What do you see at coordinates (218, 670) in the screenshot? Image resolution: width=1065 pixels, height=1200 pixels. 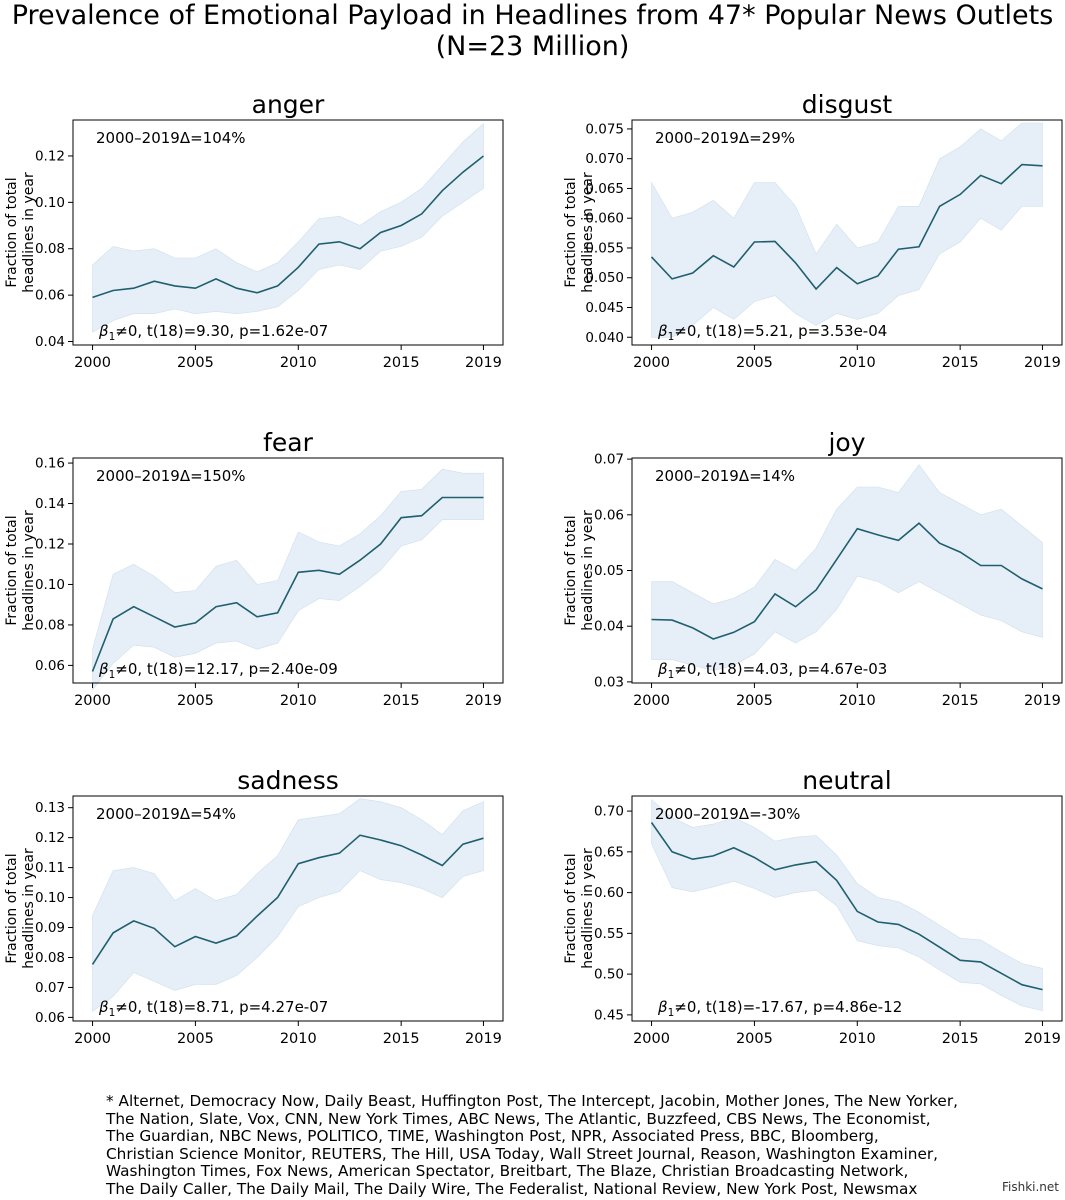 I see `stat-annotation: β1≠0, t(18)=12.17, p=2.40e-09` at bounding box center [218, 670].